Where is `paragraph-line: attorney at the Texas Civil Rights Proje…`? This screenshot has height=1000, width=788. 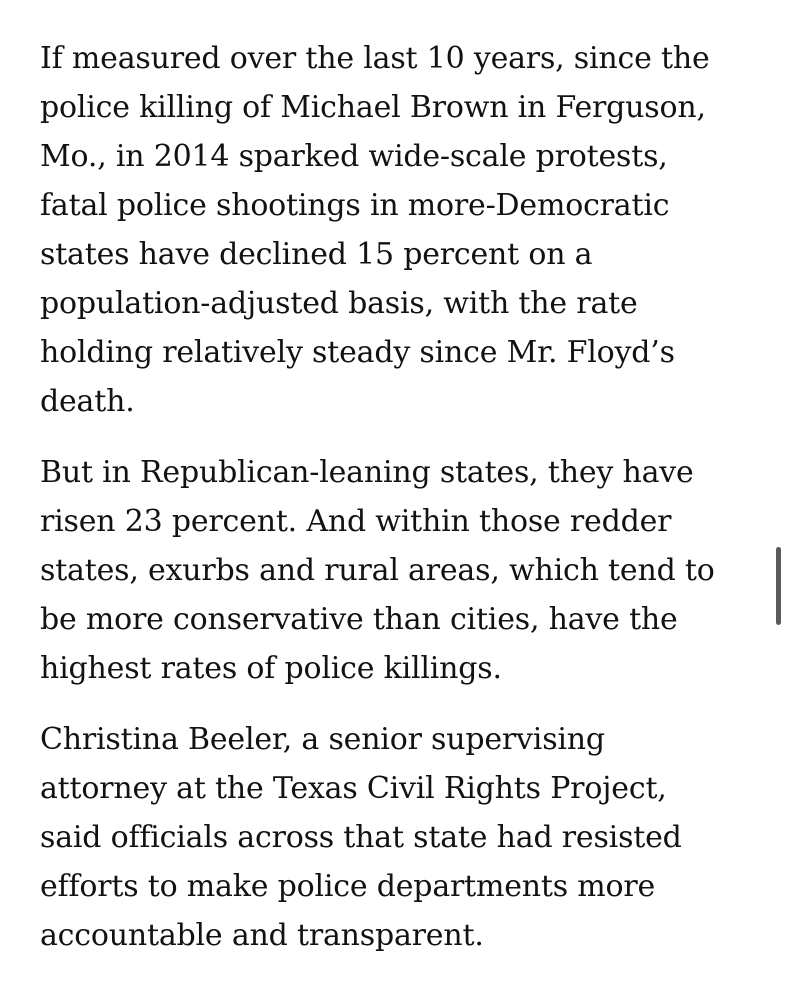 paragraph-line: attorney at the Texas Civil Rights Proje… is located at coordinates (353, 788).